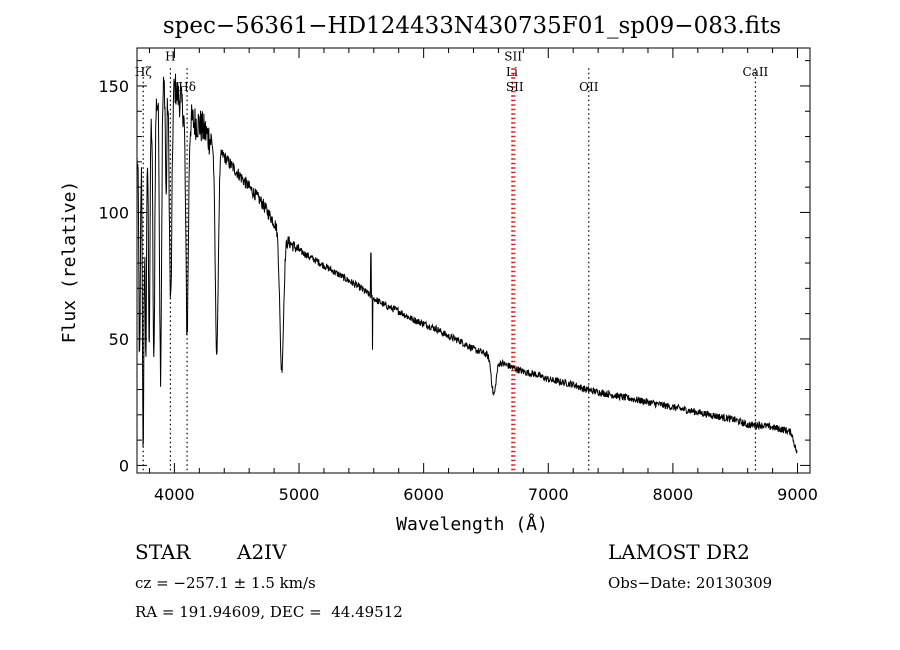  What do you see at coordinates (119, 339) in the screenshot?
I see `y-tick-label: 50` at bounding box center [119, 339].